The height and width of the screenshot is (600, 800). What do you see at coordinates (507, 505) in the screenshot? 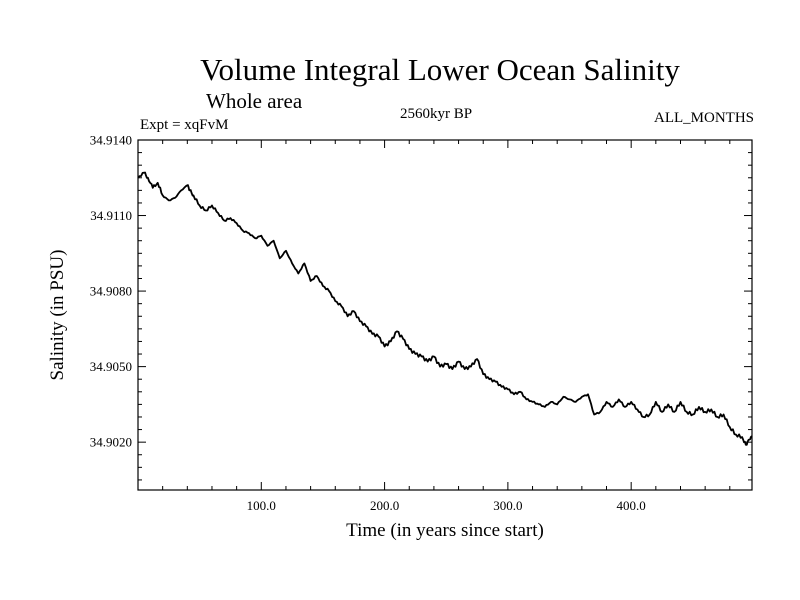
I see `x-tick-label: 300.0` at bounding box center [507, 505].